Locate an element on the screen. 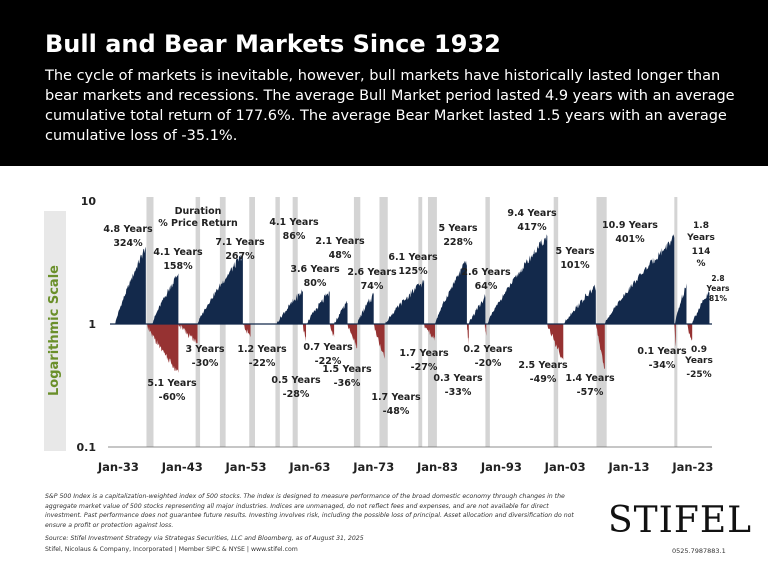 The width and height of the screenshot is (768, 576). bull-return-label: 80% is located at coordinates (315, 283).